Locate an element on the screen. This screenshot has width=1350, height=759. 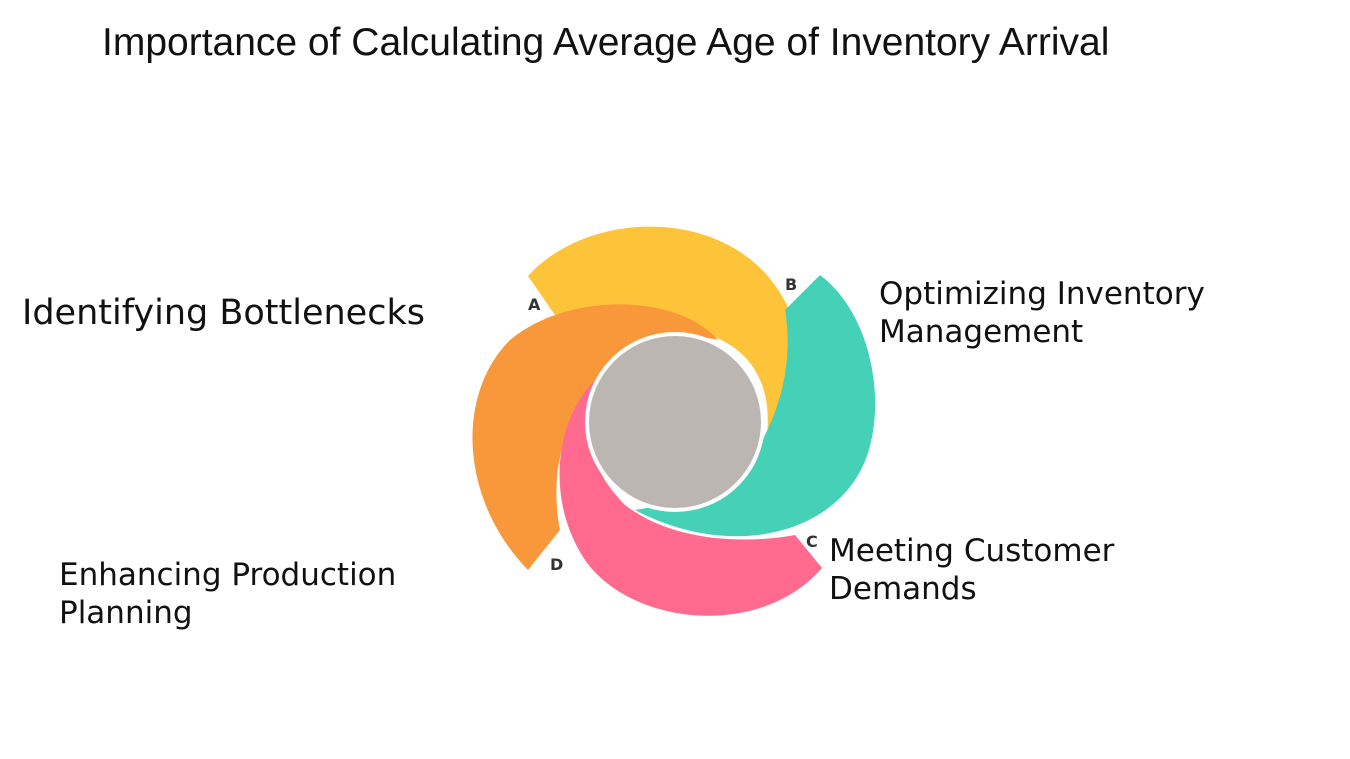
segment-c-letter: C is located at coordinates (812, 541).